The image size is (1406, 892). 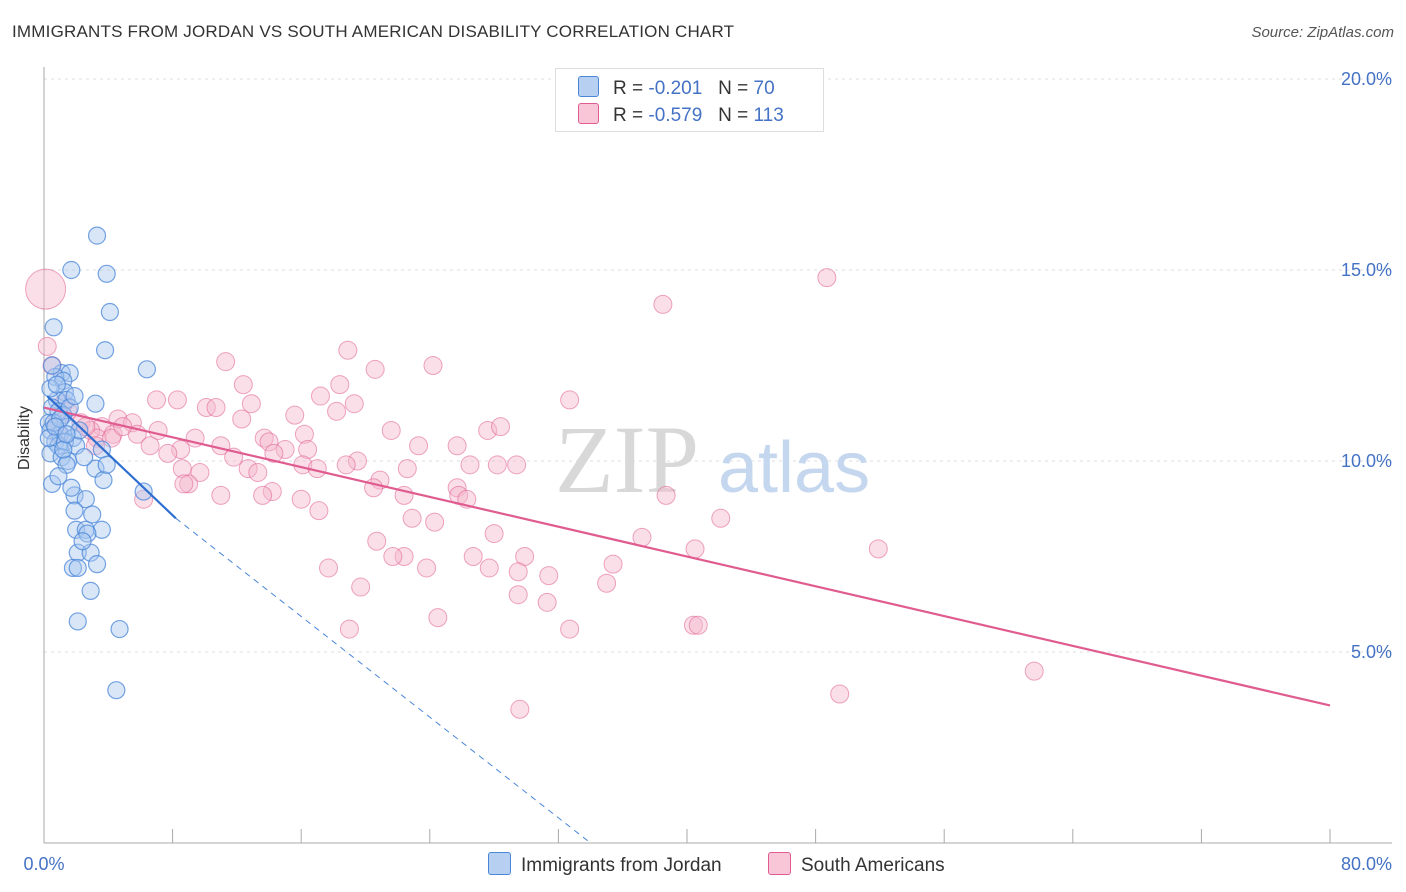 What do you see at coordinates (383, 680) in the screenshot?
I see `jordan-trend-extension` at bounding box center [383, 680].